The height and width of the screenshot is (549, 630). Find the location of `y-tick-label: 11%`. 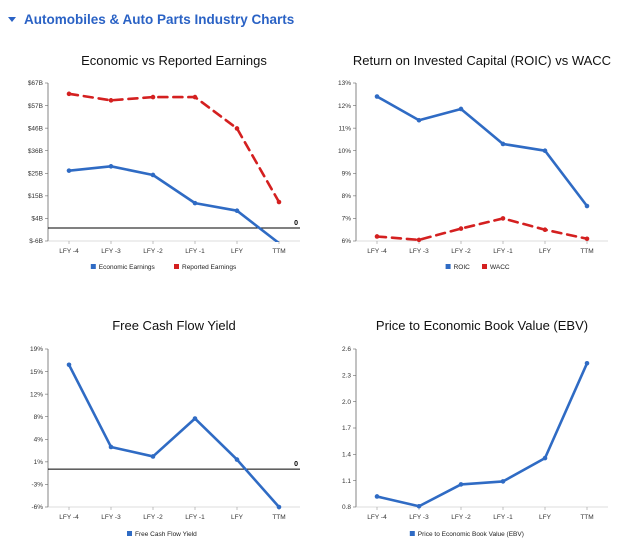

y-tick-label: 11% is located at coordinates (344, 128).